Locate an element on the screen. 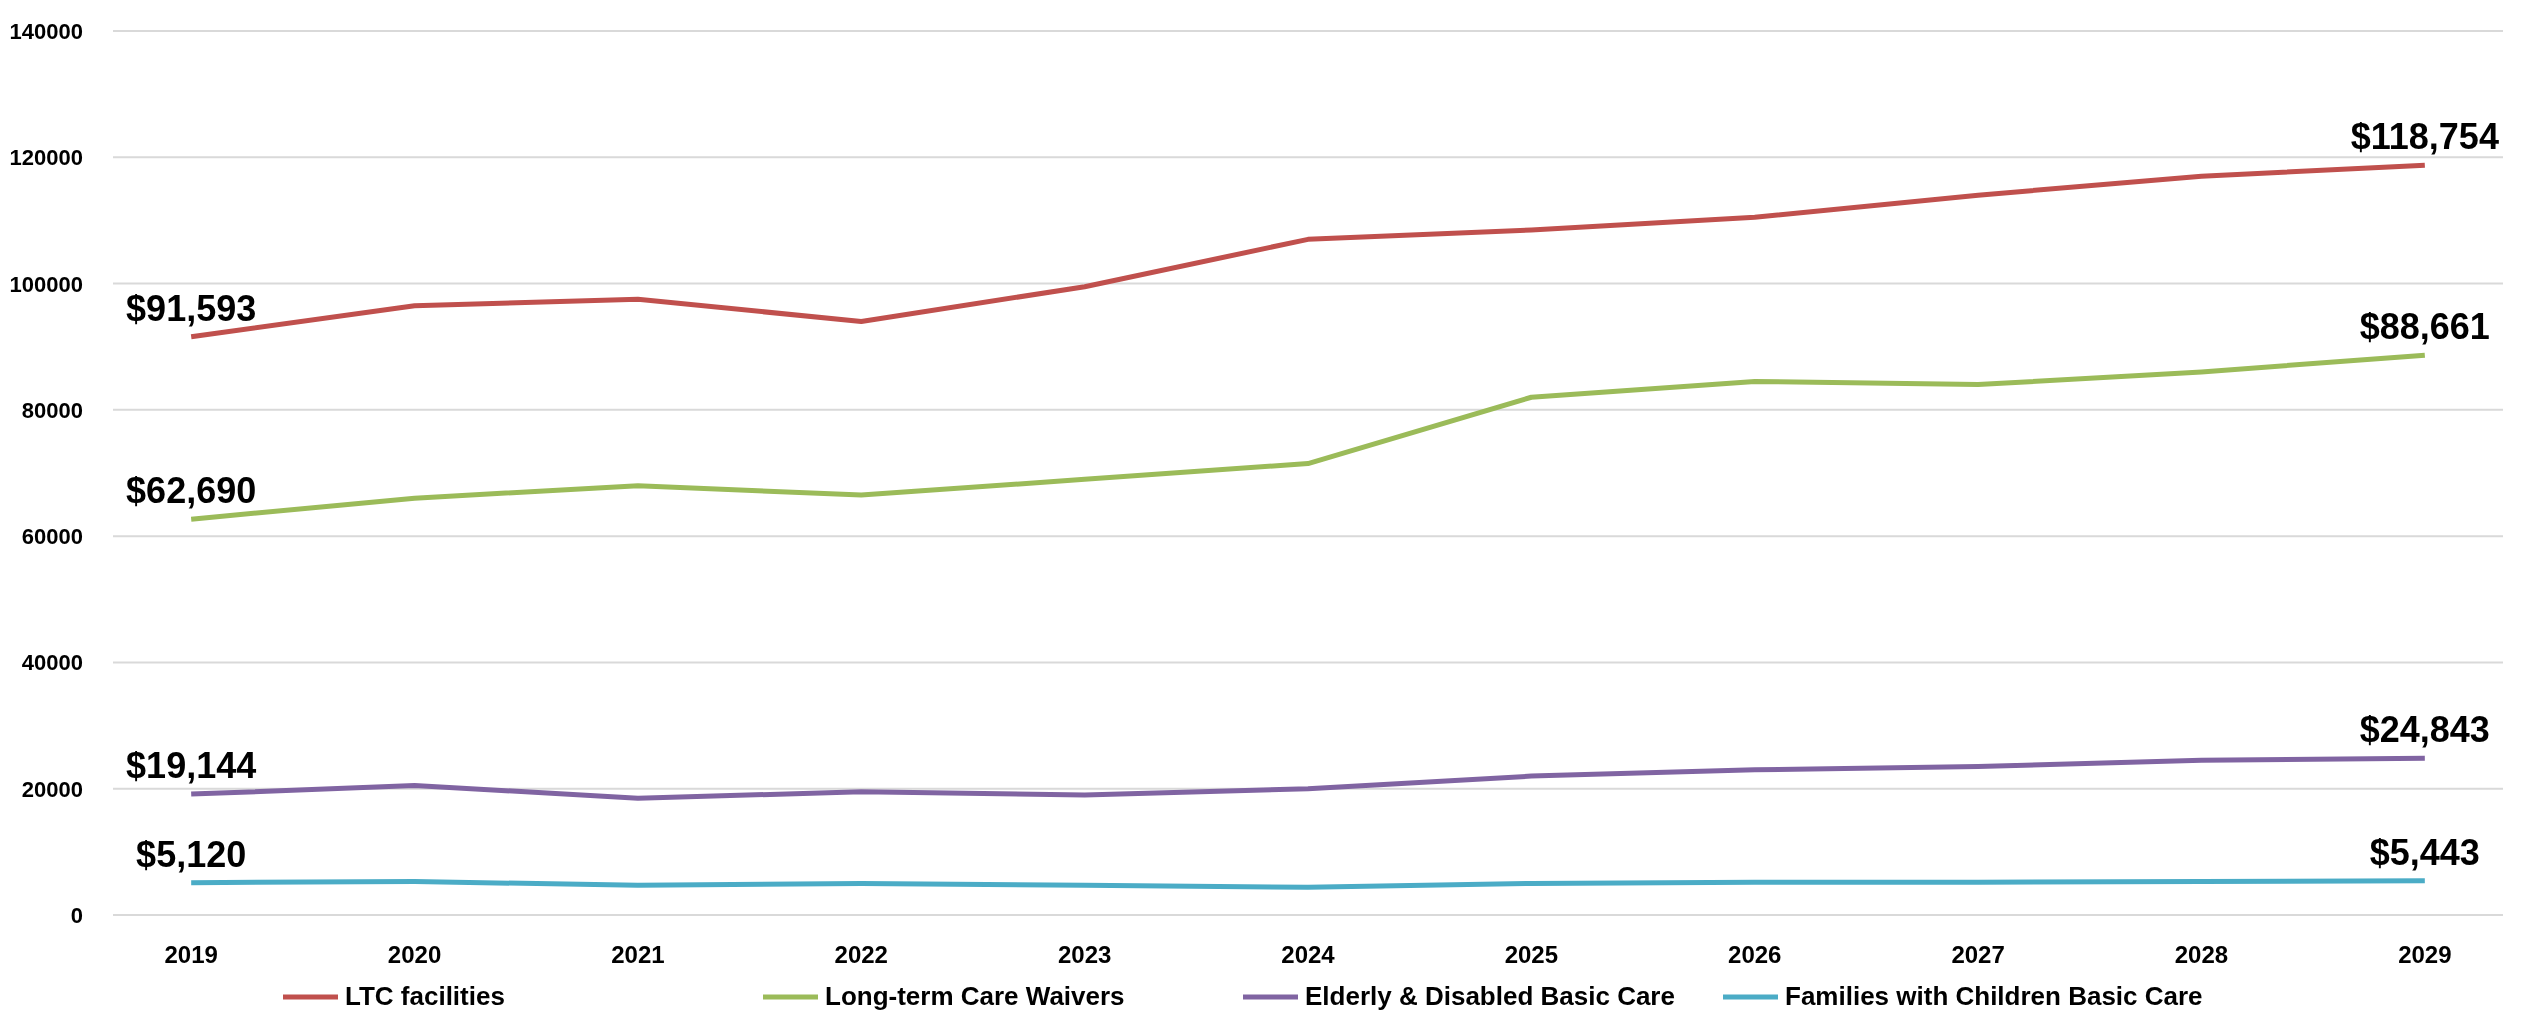  x-tick-label: 2028 is located at coordinates (2201, 954).